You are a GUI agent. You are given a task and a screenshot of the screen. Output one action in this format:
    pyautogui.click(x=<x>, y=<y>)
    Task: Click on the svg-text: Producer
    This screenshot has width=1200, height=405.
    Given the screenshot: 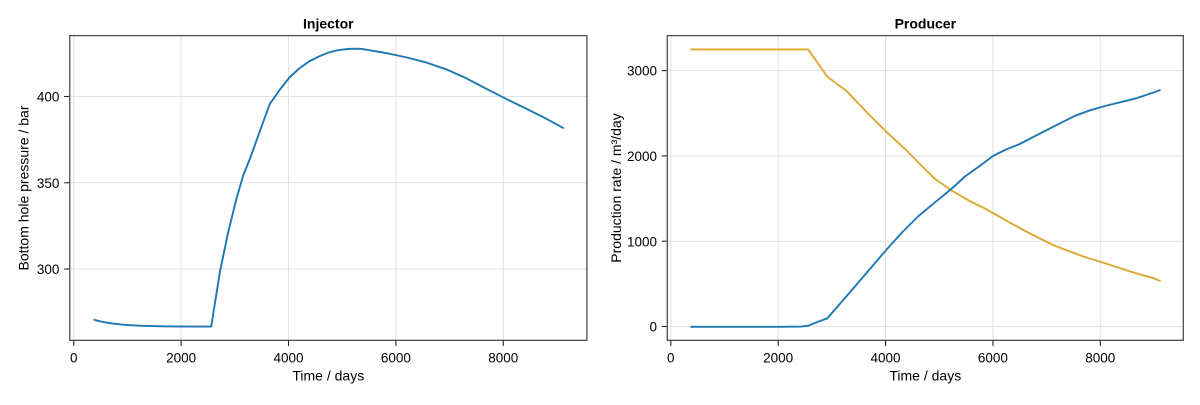 What is the action you would take?
    pyautogui.click(x=926, y=24)
    